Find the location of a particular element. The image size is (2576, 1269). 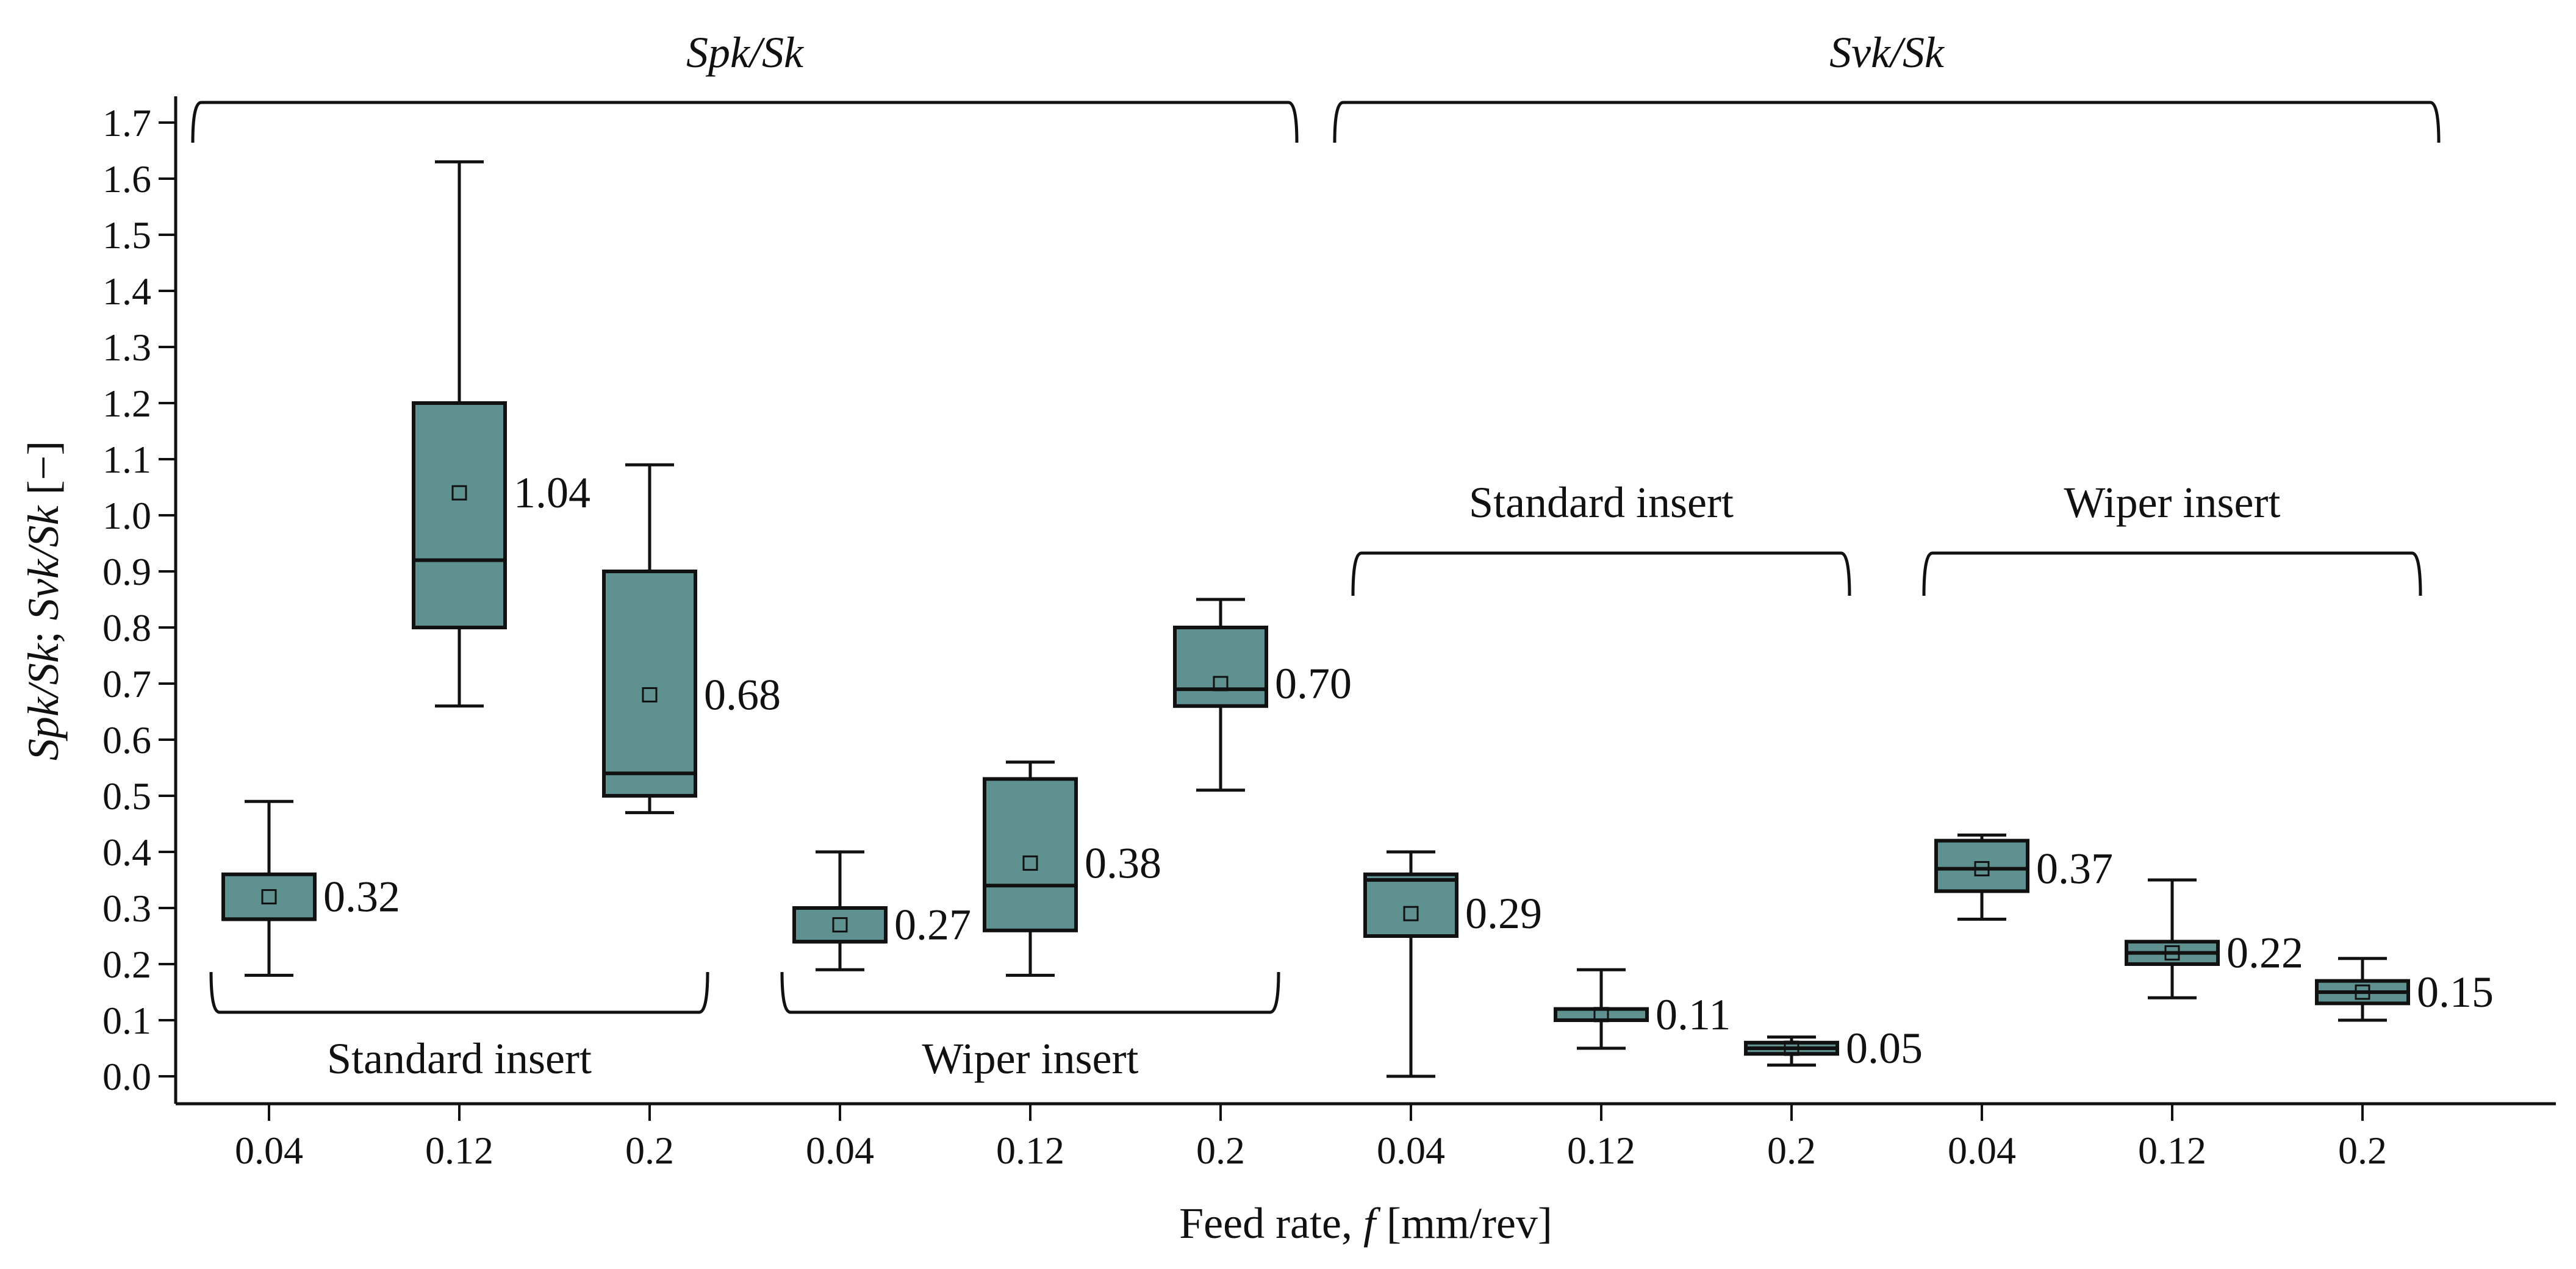

y-tick-label: 0.6 is located at coordinates (127, 740).